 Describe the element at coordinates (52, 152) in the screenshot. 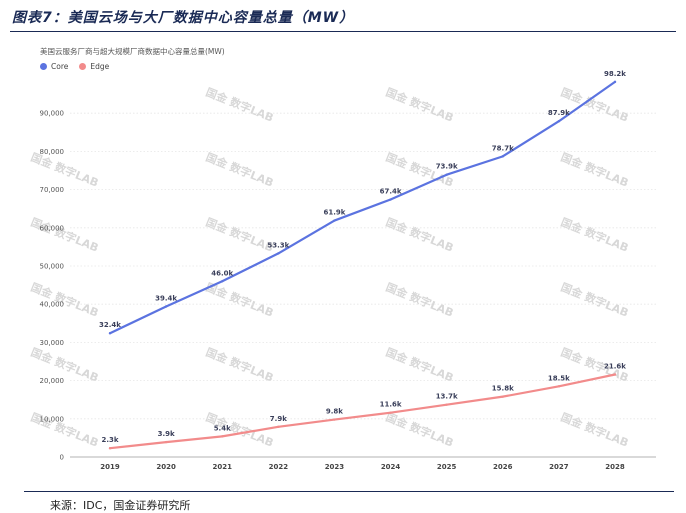

I see `y-tick-label: 80,000` at that location.